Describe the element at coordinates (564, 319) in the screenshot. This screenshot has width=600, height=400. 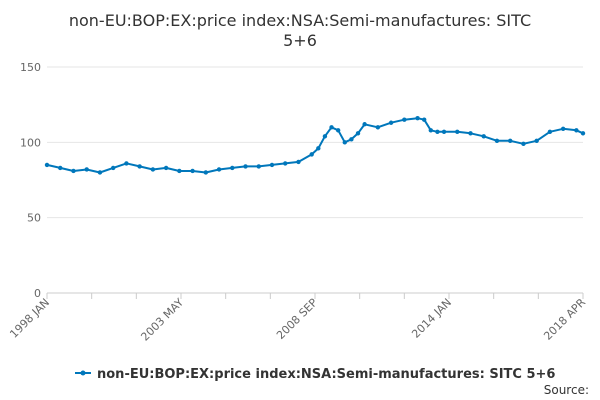
I see `x-tick-label: 2018 APR` at that location.